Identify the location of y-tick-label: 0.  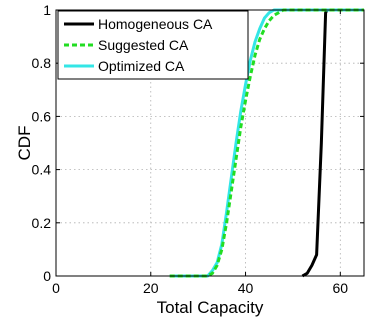
(47, 276).